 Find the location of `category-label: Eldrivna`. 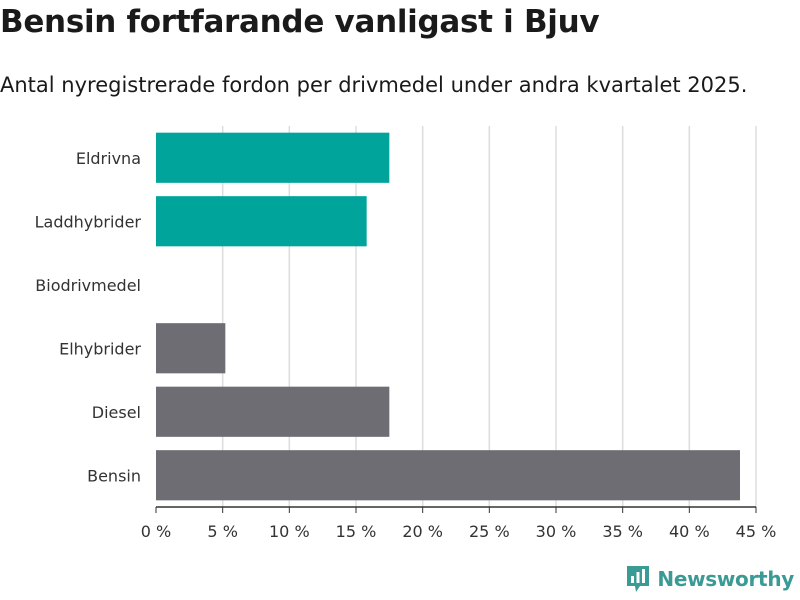

category-label: Eldrivna is located at coordinates (108, 158).